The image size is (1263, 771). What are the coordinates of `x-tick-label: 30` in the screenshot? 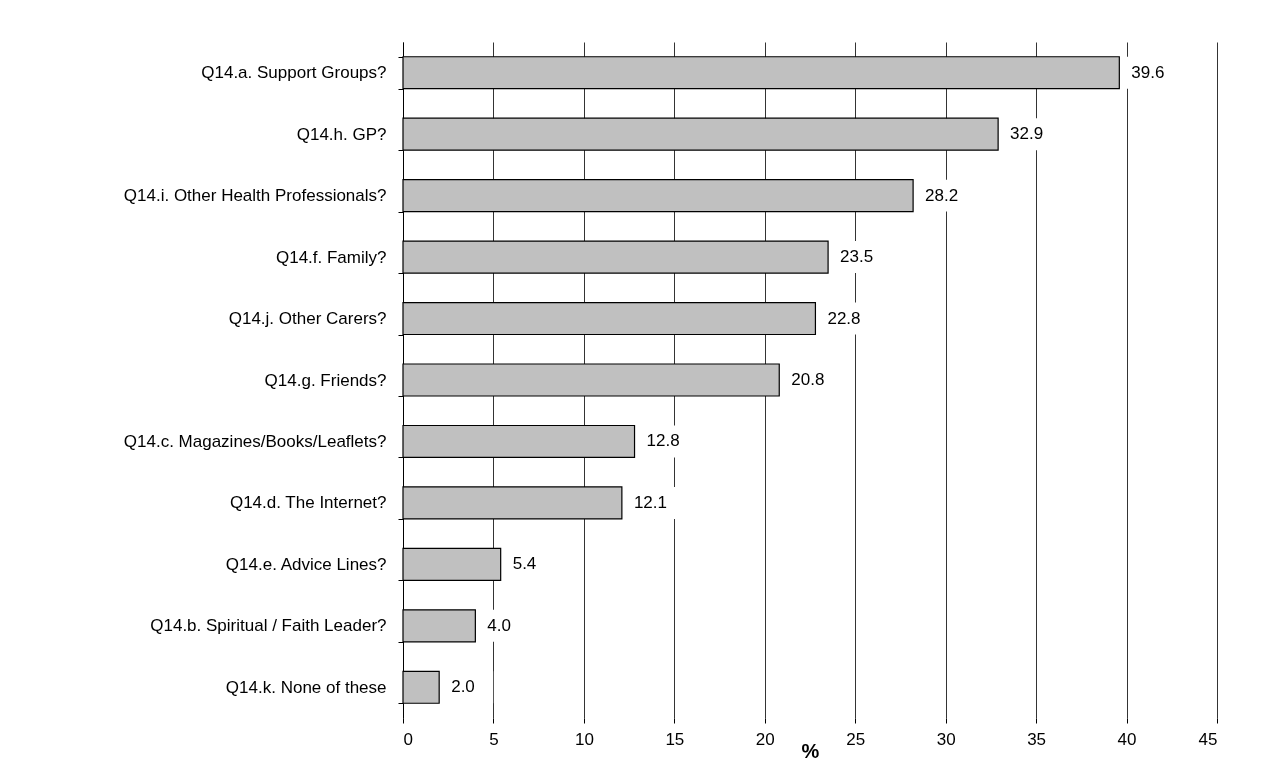 It's located at (946, 739).